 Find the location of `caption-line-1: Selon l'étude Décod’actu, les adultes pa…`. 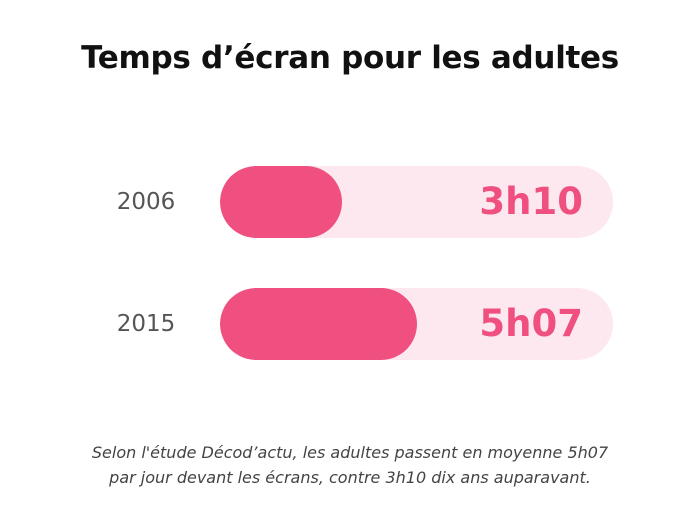

caption-line-1: Selon l'étude Décod’actu, les adultes pa… is located at coordinates (350, 452).